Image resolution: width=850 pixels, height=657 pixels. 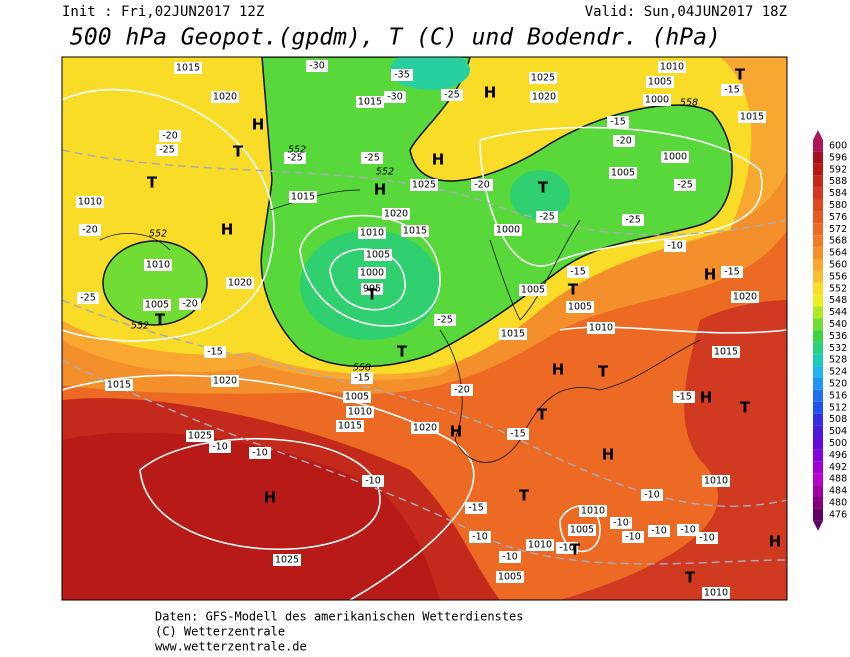 I want to click on colorbar-label: 588, so click(x=838, y=181).